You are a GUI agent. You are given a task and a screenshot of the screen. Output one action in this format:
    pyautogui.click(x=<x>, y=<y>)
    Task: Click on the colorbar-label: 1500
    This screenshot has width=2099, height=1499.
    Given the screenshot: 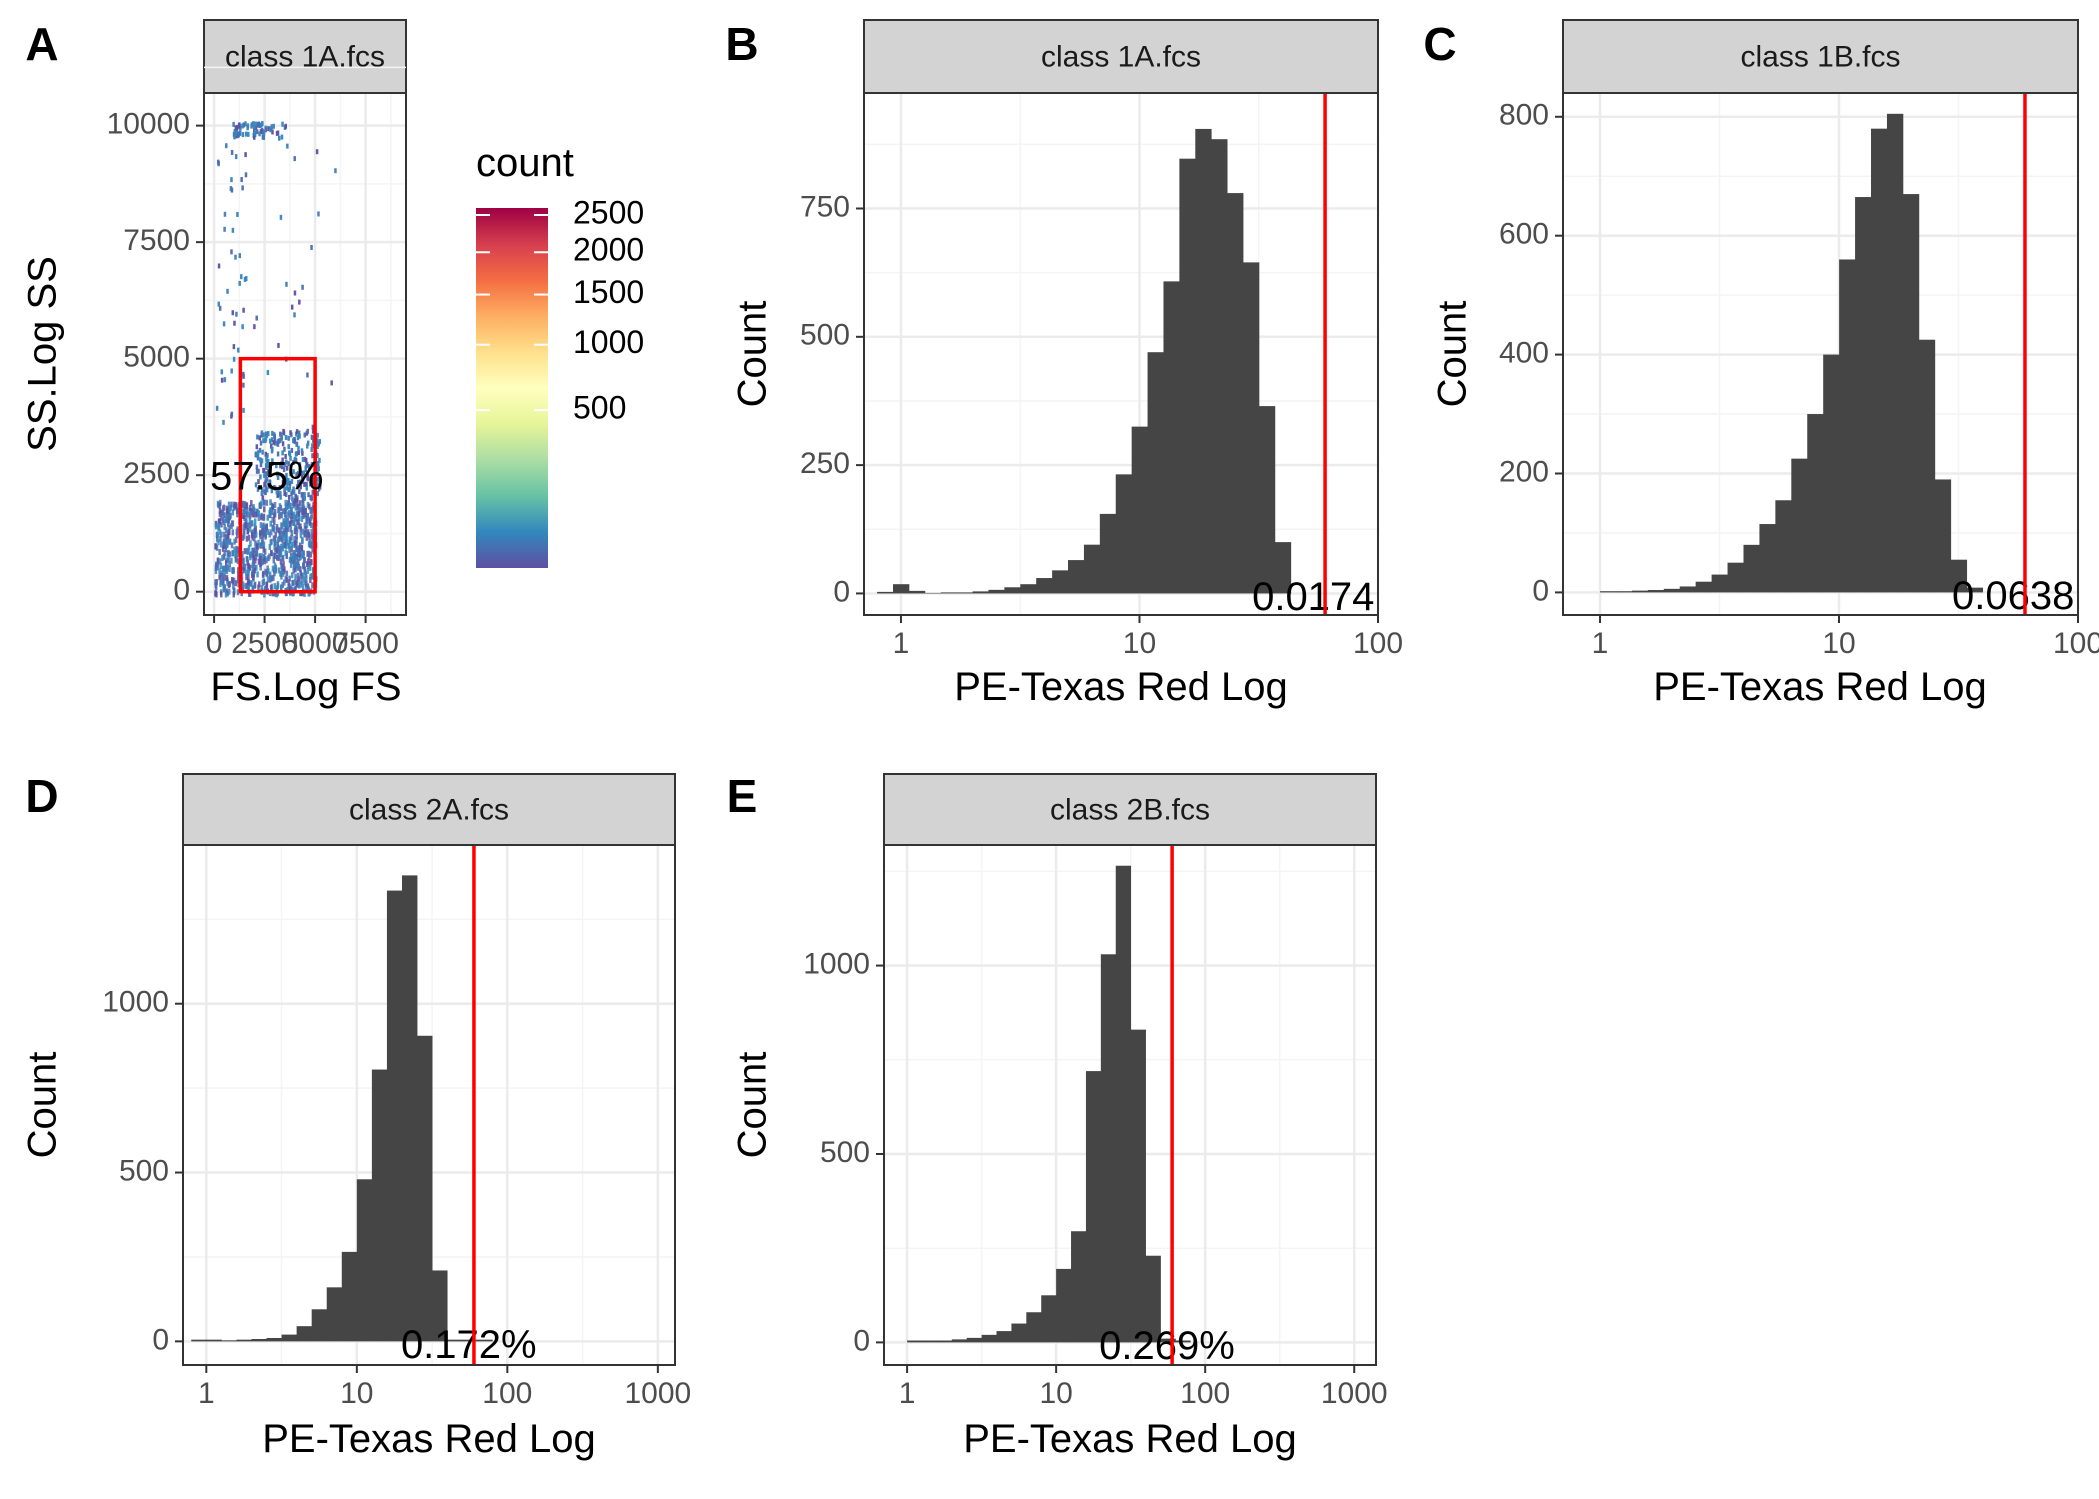 What is the action you would take?
    pyautogui.click(x=608, y=292)
    